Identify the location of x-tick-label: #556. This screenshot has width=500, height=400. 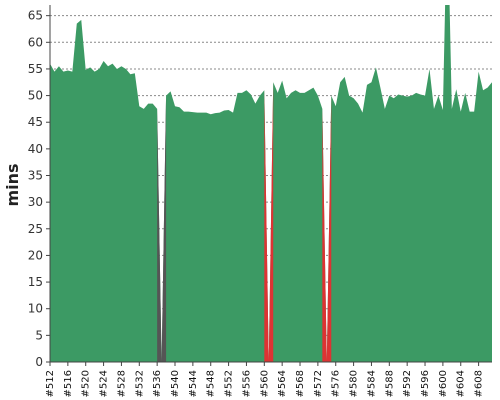
(246, 383).